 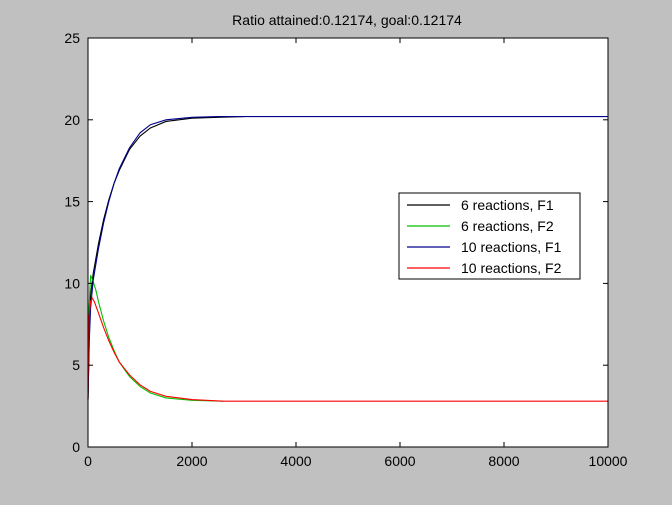 I want to click on legend-label-3: 10 reactions, F1, so click(x=511, y=247).